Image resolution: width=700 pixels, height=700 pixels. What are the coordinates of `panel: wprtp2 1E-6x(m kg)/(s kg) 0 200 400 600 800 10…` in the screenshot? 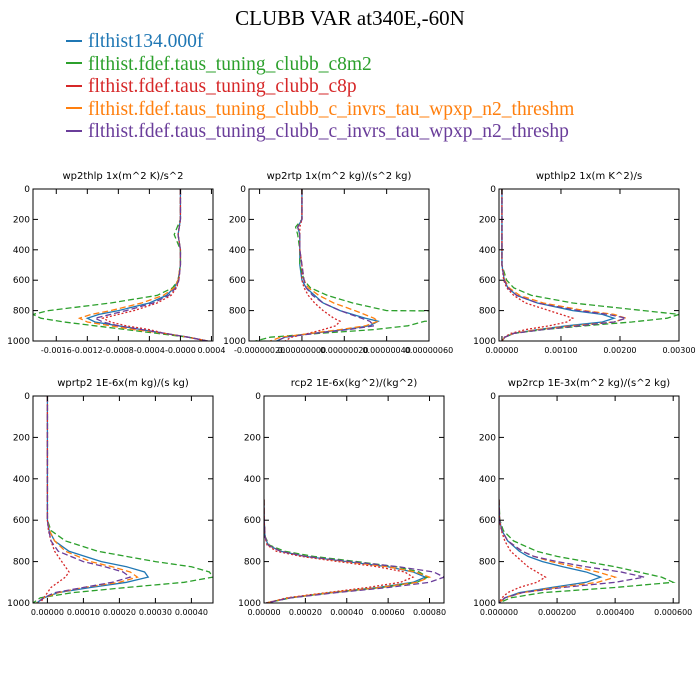 It's located at (110, 497).